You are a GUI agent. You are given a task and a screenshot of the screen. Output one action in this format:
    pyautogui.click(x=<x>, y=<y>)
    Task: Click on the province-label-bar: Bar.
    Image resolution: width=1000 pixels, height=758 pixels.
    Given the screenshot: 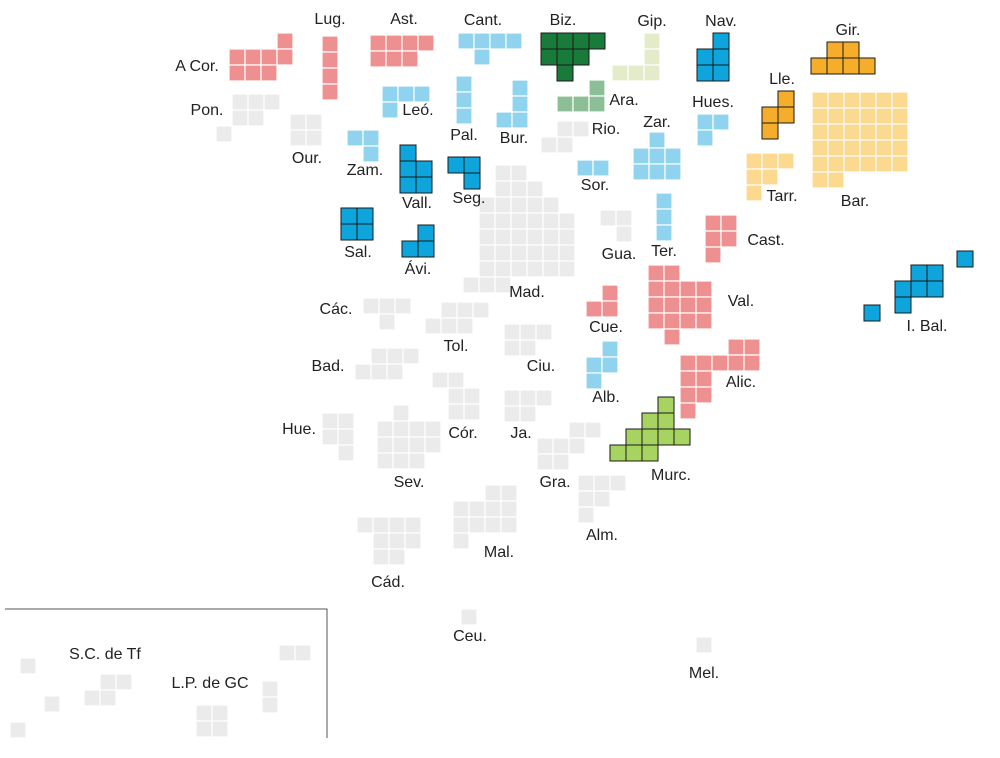 What is the action you would take?
    pyautogui.click(x=855, y=201)
    